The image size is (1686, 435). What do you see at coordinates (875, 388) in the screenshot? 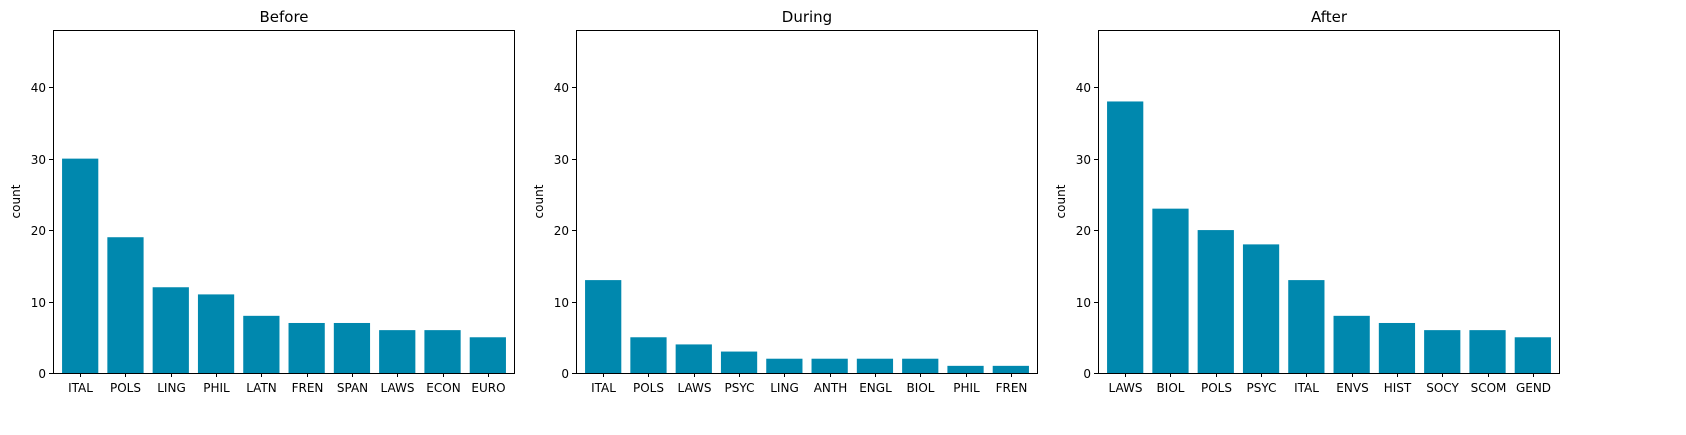
I see `x-tick-label: ENGL` at bounding box center [875, 388].